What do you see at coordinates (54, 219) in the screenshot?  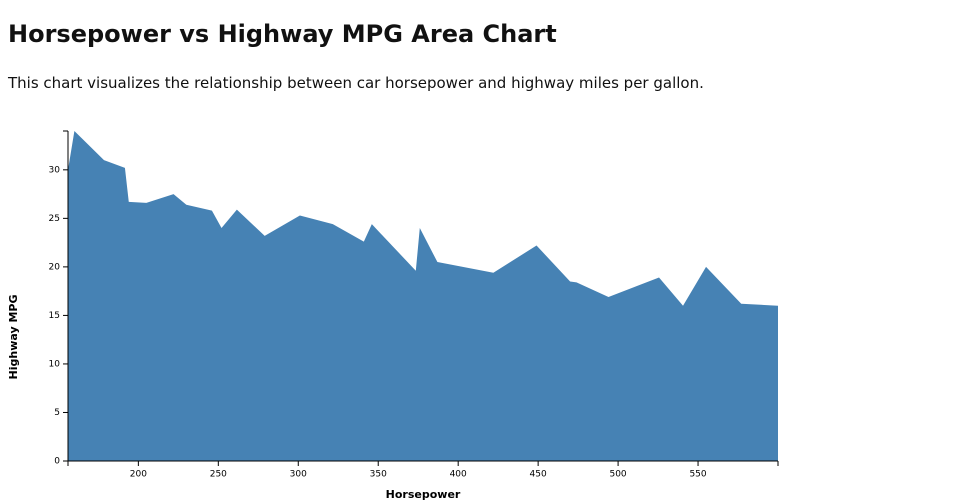 I see `y-tick-label: 25` at bounding box center [54, 219].